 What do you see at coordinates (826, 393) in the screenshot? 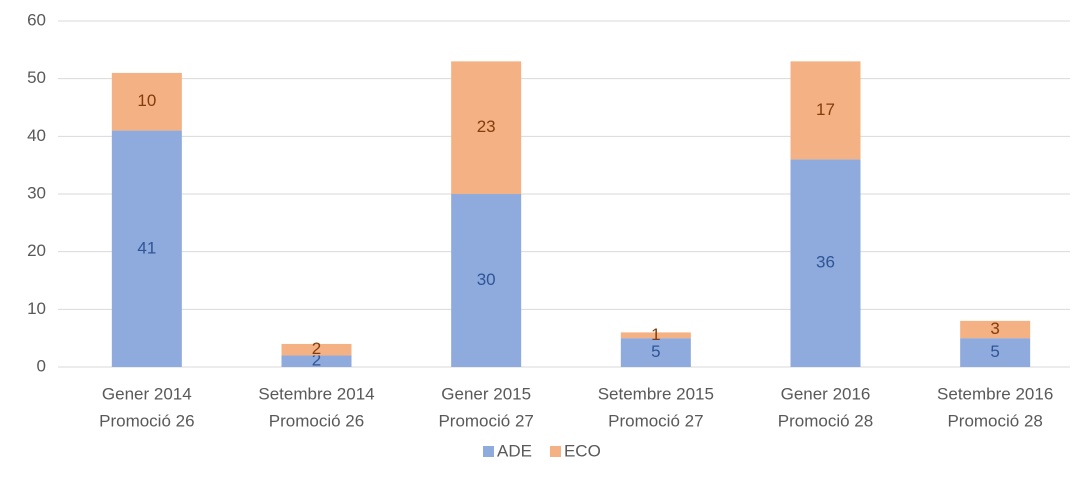
I see `x-tick-label: Gener 2016` at bounding box center [826, 393].